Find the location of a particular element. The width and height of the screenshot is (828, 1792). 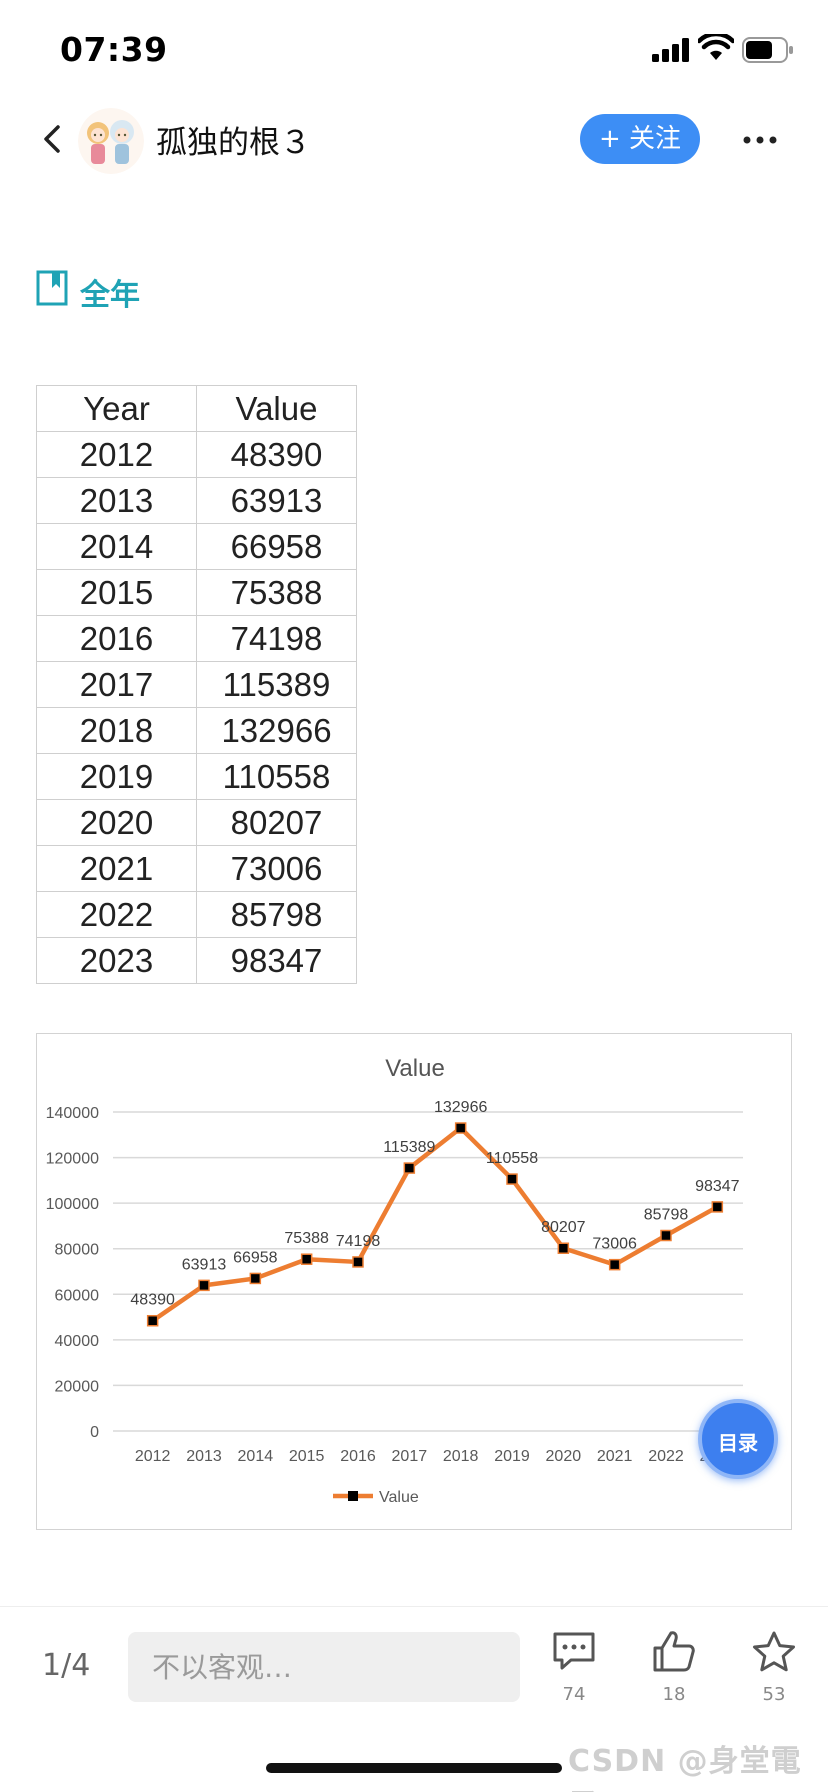

data-label: 110558 is located at coordinates (512, 1158).